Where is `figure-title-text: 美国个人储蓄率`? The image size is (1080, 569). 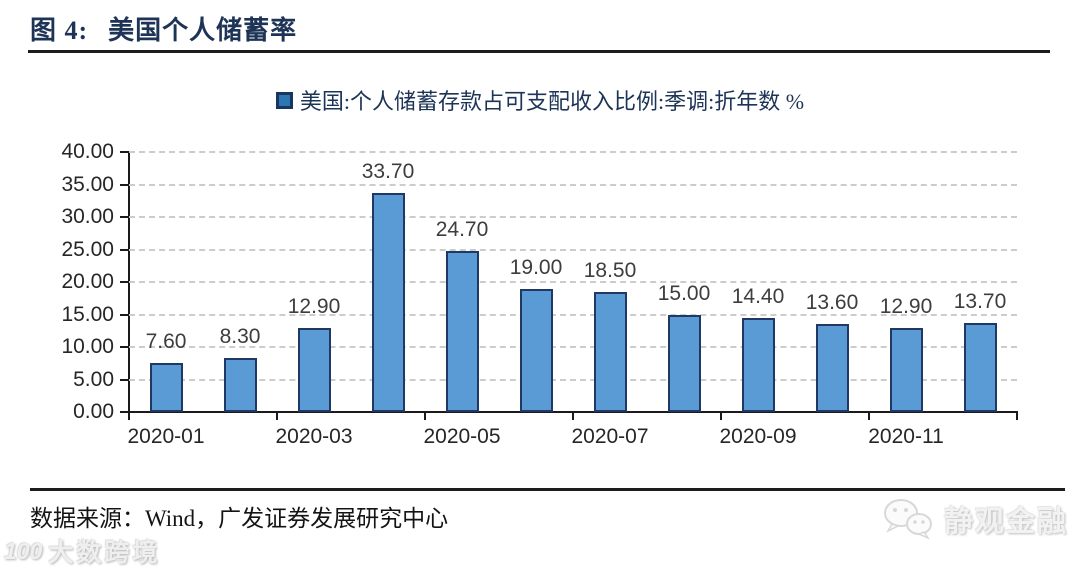 figure-title-text: 美国个人储蓄率 is located at coordinates (203, 30).